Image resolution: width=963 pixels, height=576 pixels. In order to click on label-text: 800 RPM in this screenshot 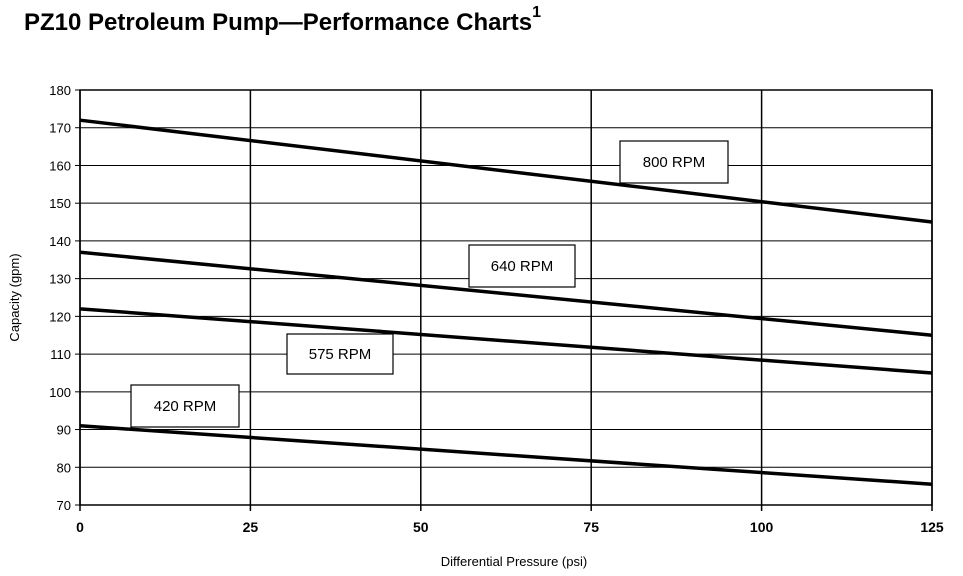, I will do `click(674, 162)`.